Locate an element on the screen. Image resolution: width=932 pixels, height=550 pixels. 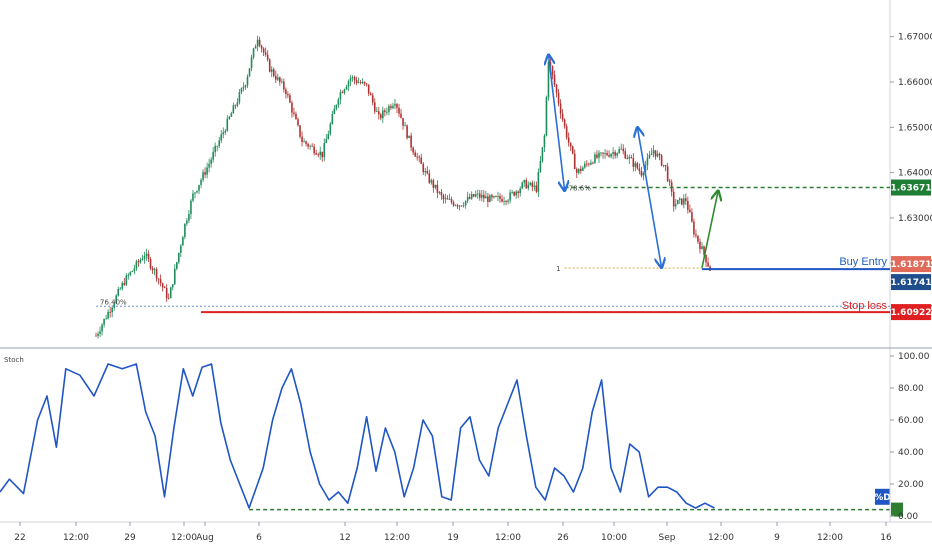
stop-loss-label: Stop loss is located at coordinates (865, 306).